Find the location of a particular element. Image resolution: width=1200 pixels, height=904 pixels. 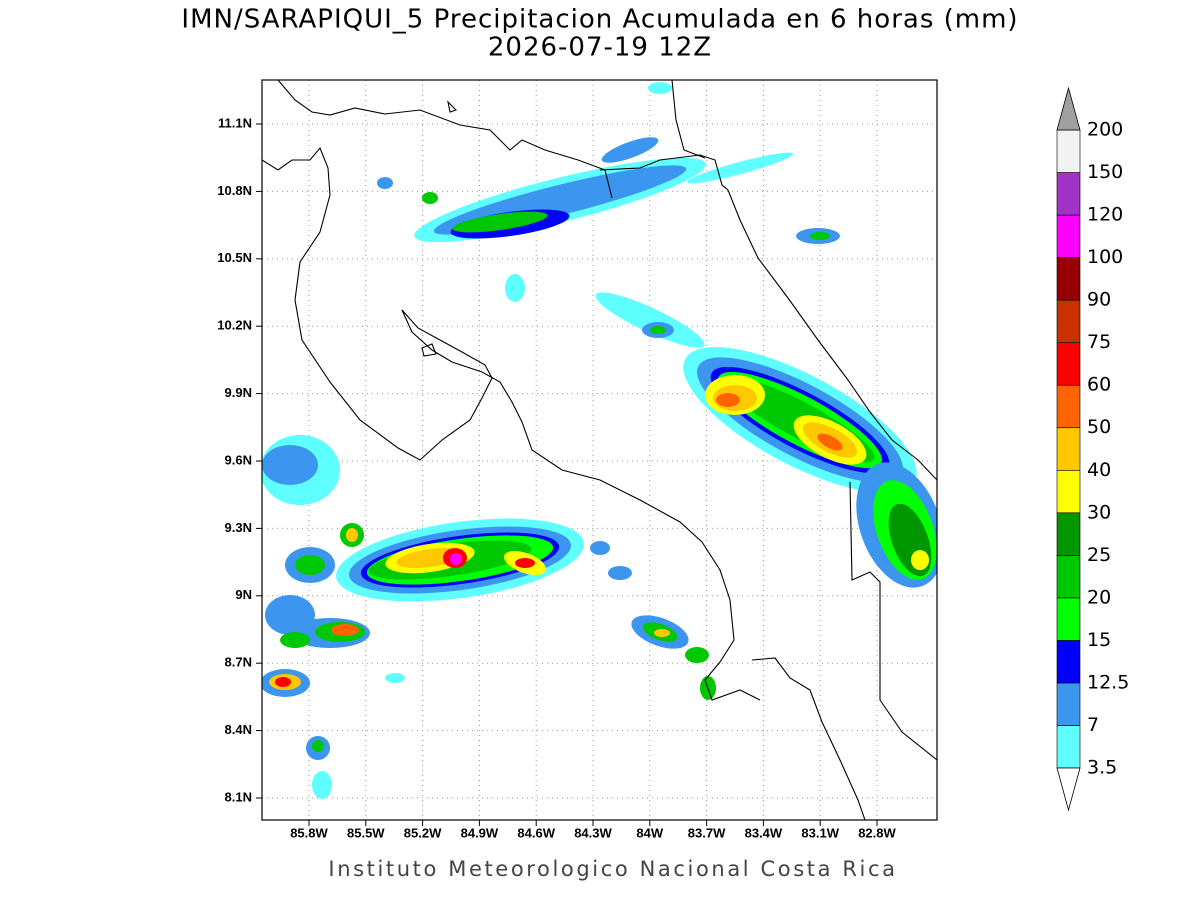

colorbar-under is located at coordinates (1068, 789).